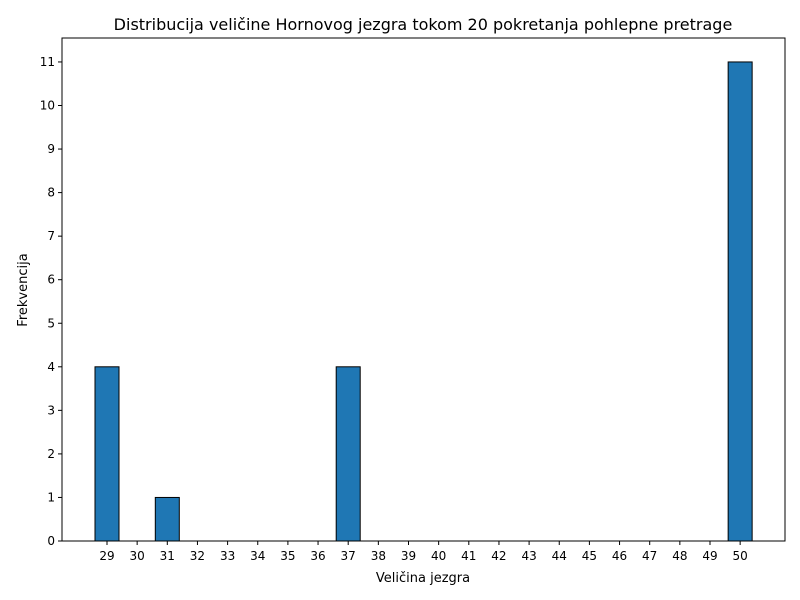 This screenshot has width=800, height=600. Describe the element at coordinates (423, 578) in the screenshot. I see `x-axis-label: Veličina jezgra` at that location.